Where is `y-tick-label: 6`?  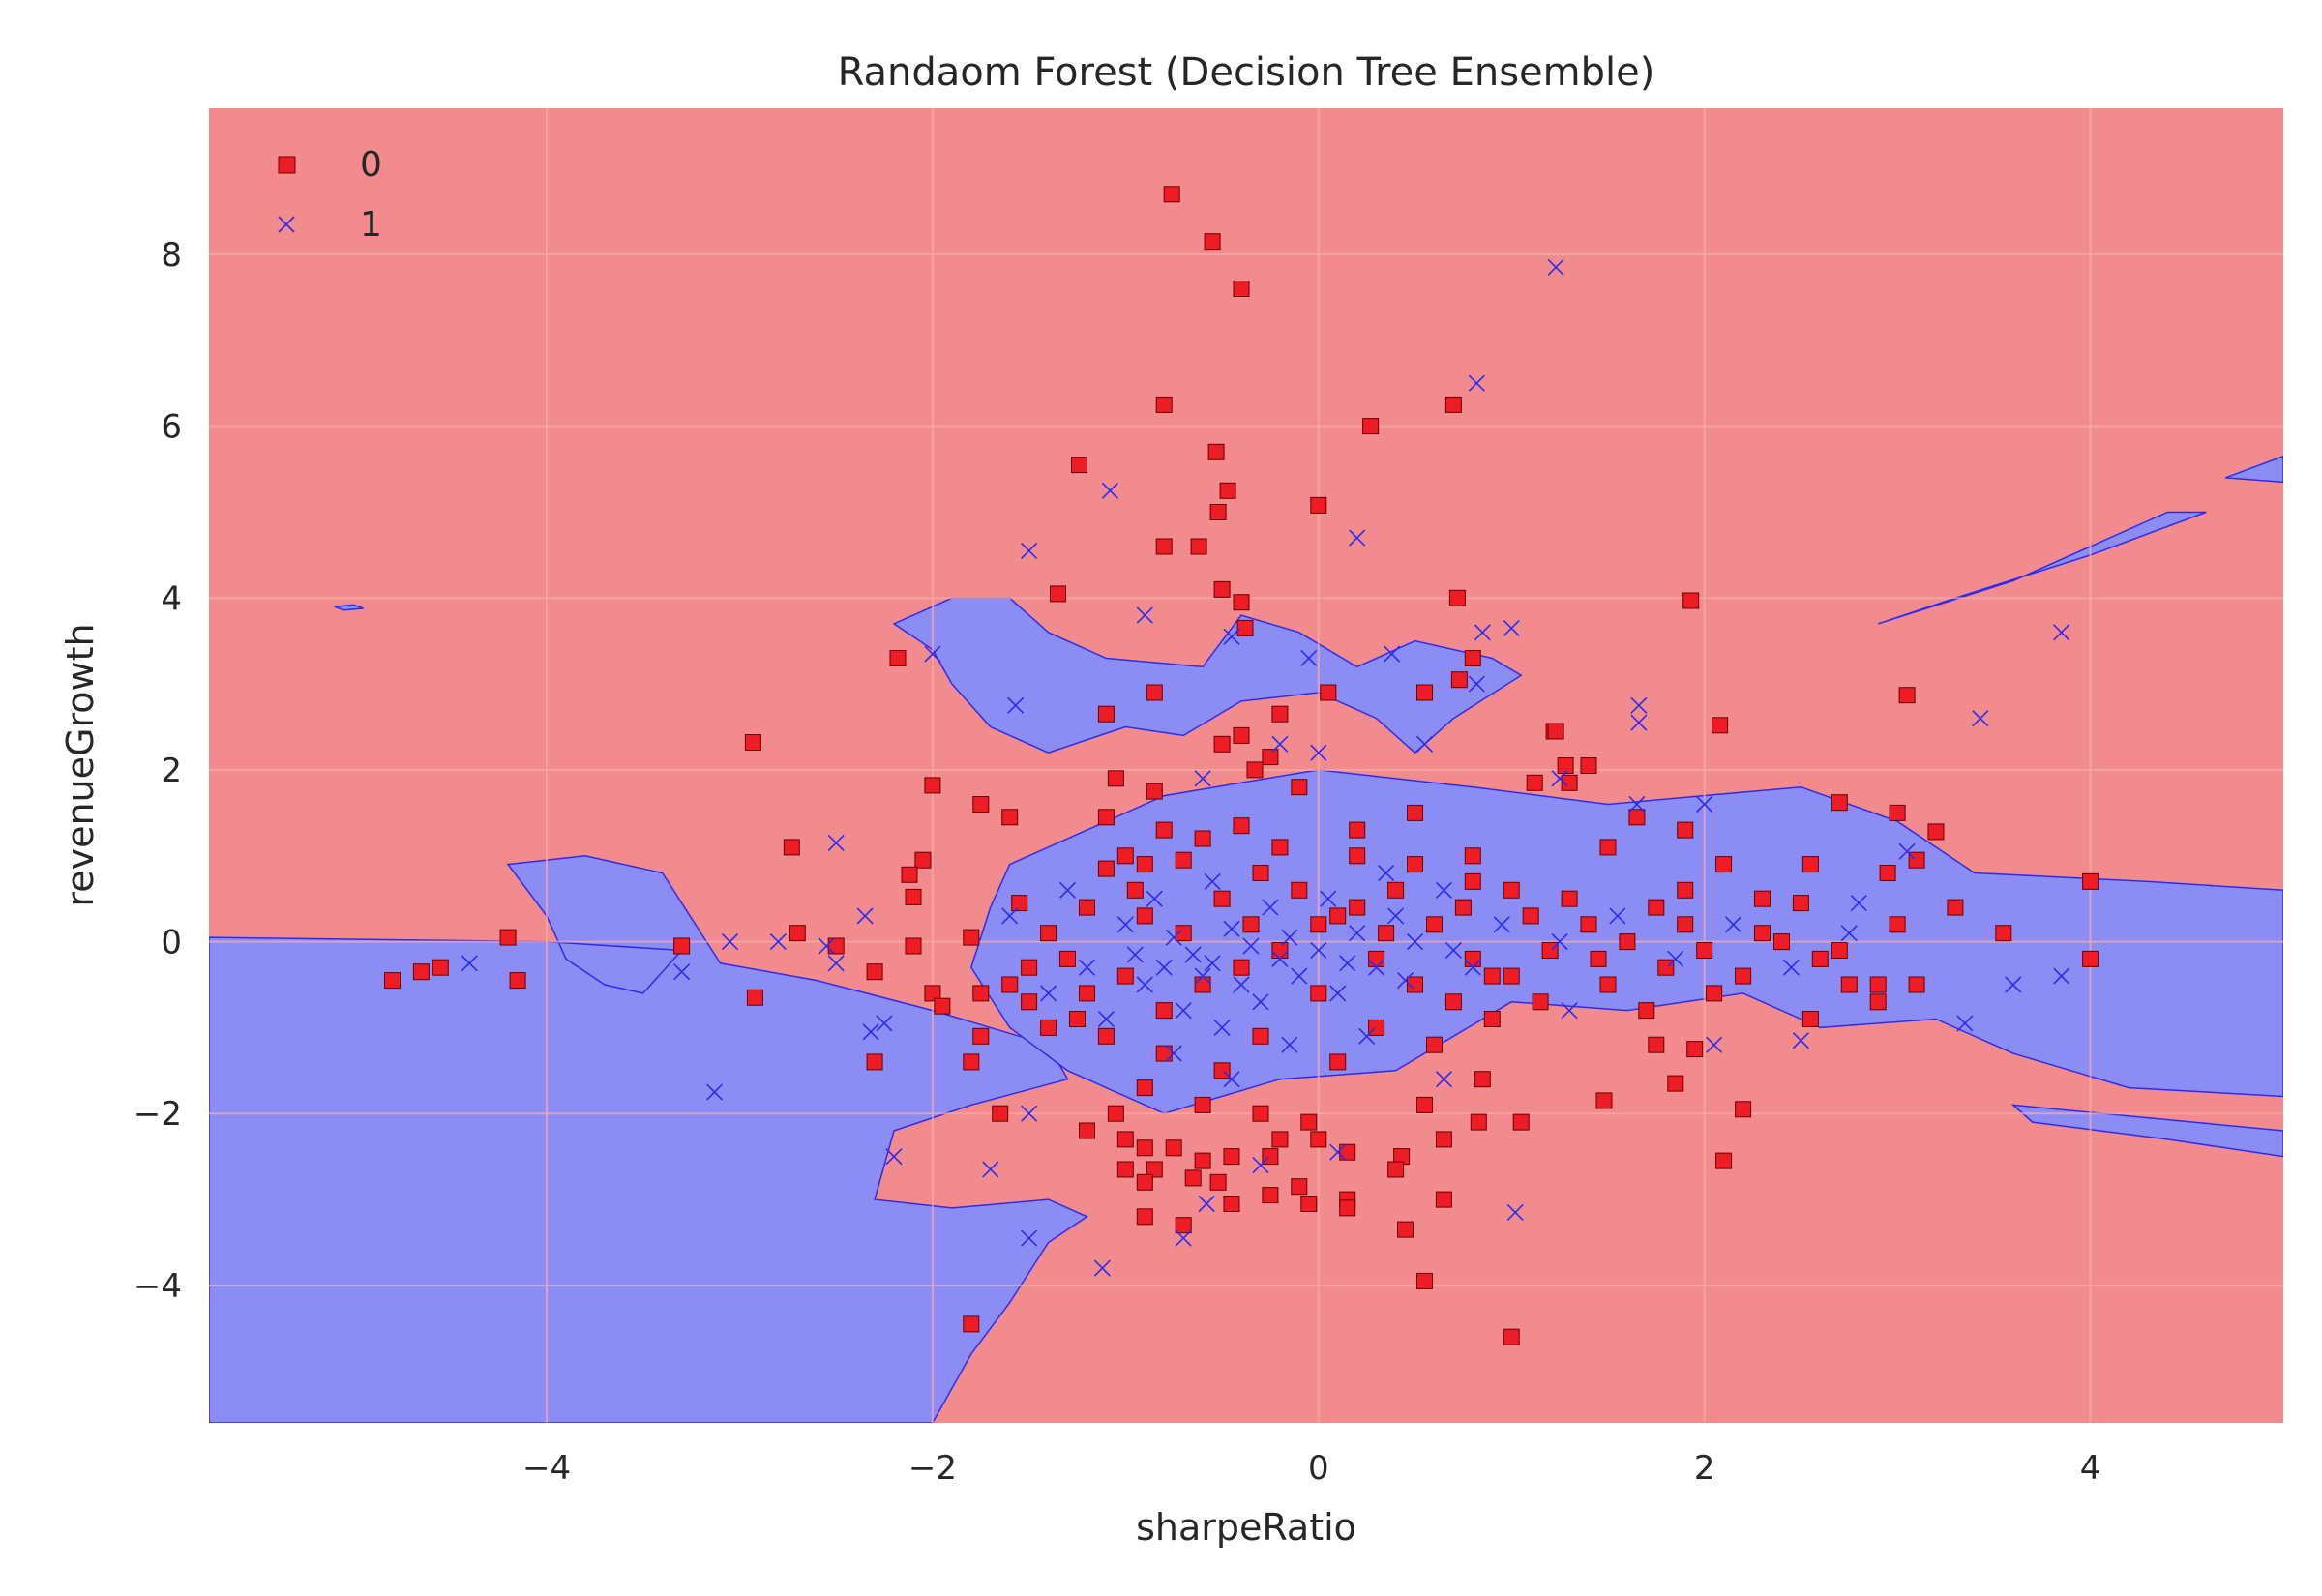 y-tick-label: 6 is located at coordinates (171, 427).